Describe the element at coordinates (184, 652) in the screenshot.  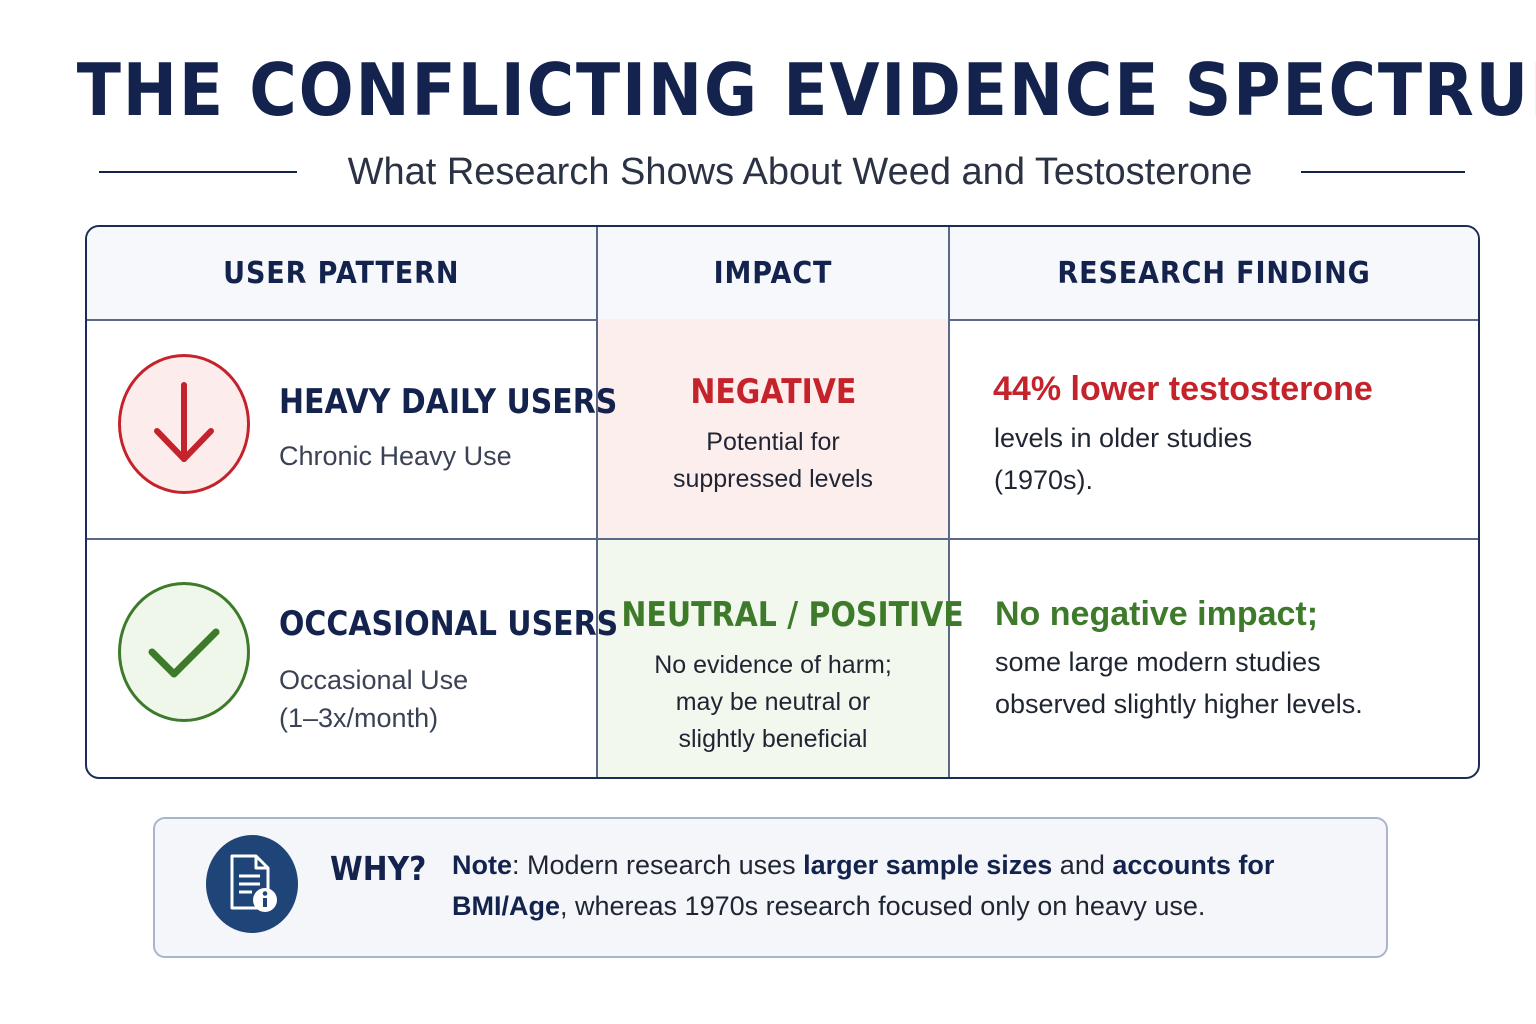
I see `checkmark-icon` at that location.